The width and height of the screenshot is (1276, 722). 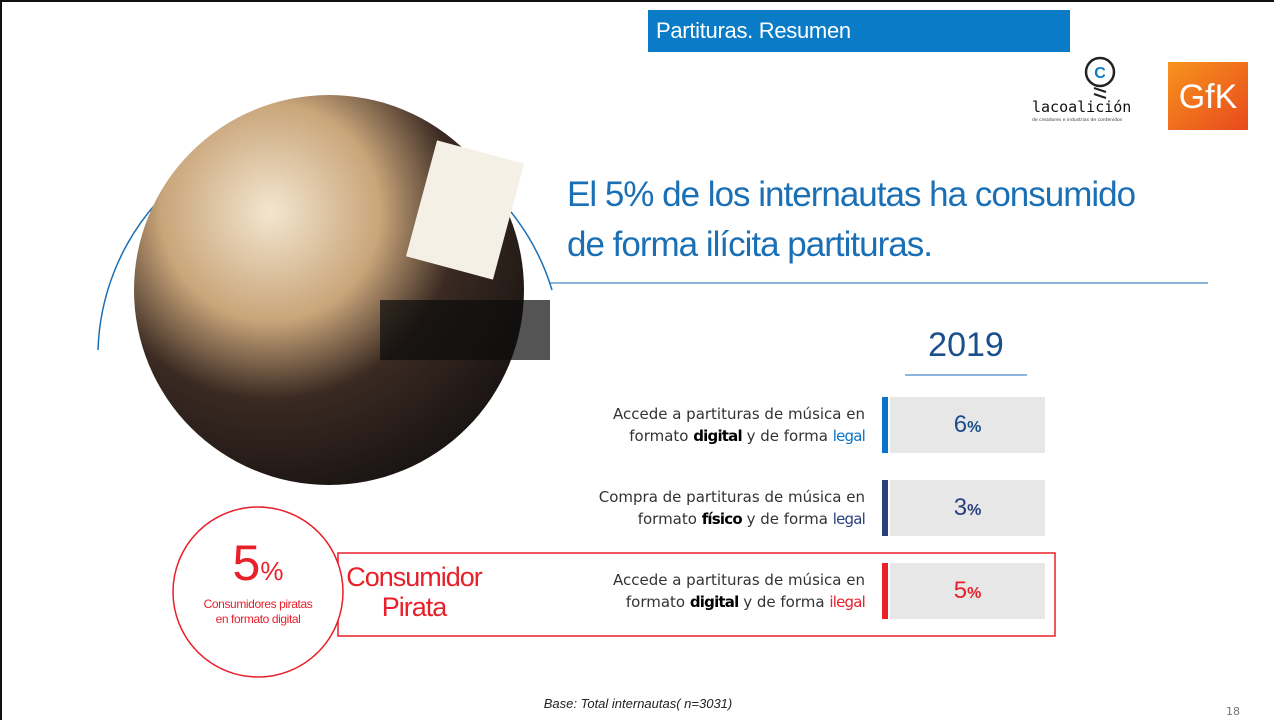 I want to click on row-value: 6, so click(x=960, y=424).